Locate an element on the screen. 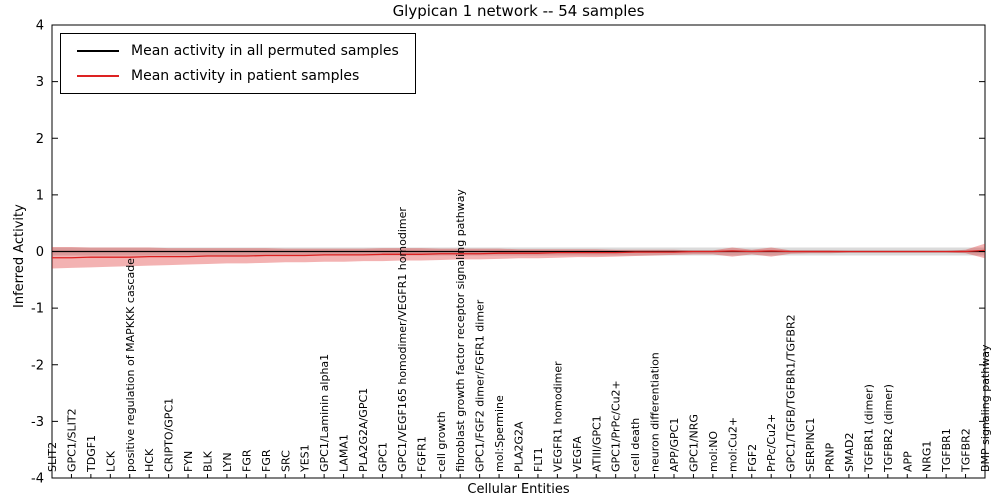 The width and height of the screenshot is (1000, 500). x-tick-label: CRIPTO/GPC1 is located at coordinates (169, 435).